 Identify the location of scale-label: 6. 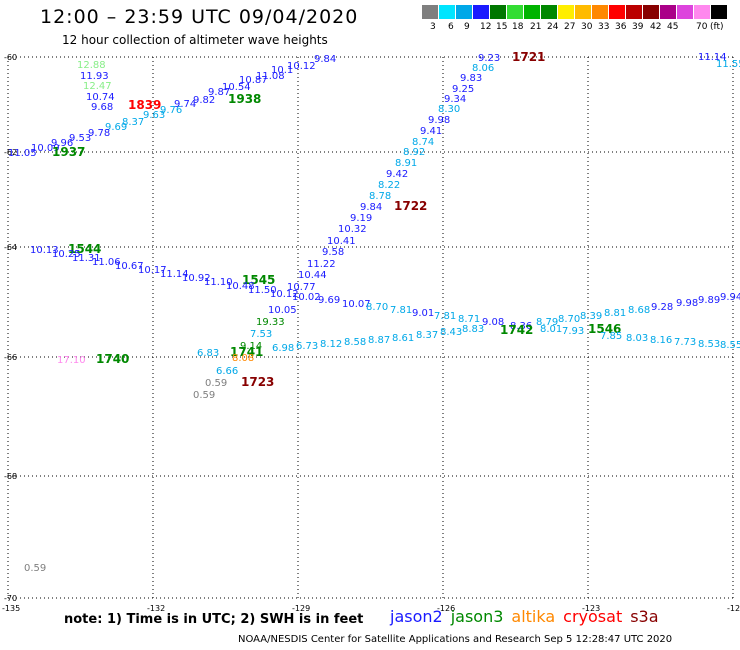
(451, 27).